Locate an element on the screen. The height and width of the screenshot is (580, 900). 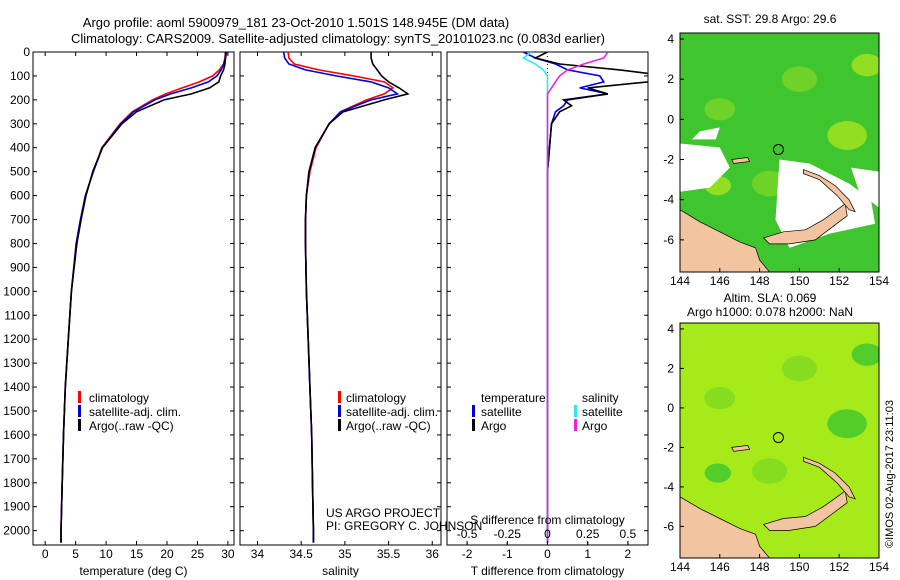
diff-legend-salinity-header: salinity is located at coordinates (600, 398).